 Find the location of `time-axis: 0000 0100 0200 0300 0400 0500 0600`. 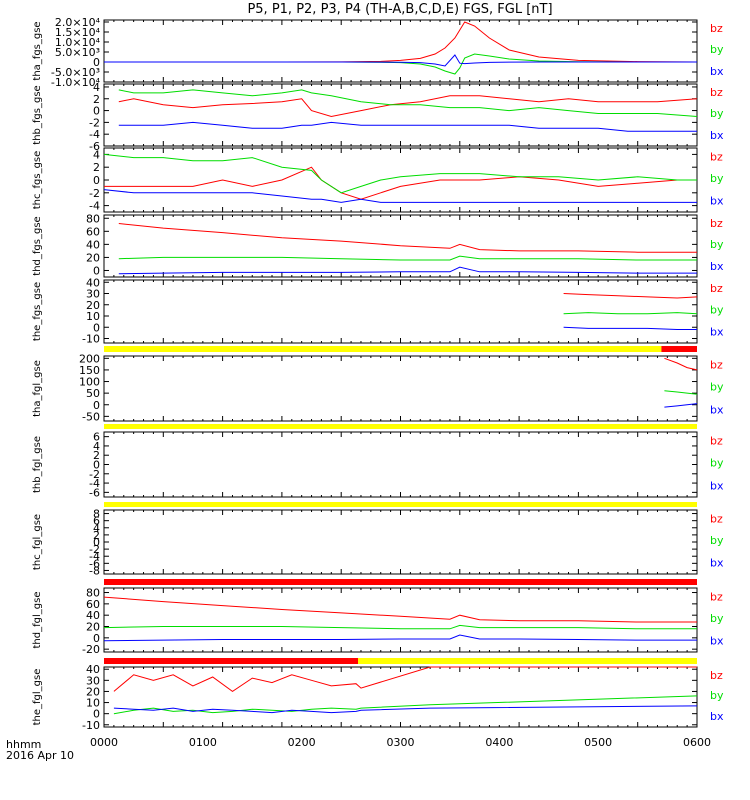

time-axis: 0000 0100 0200 0300 0400 0500 0600 is located at coordinates (400, 742).